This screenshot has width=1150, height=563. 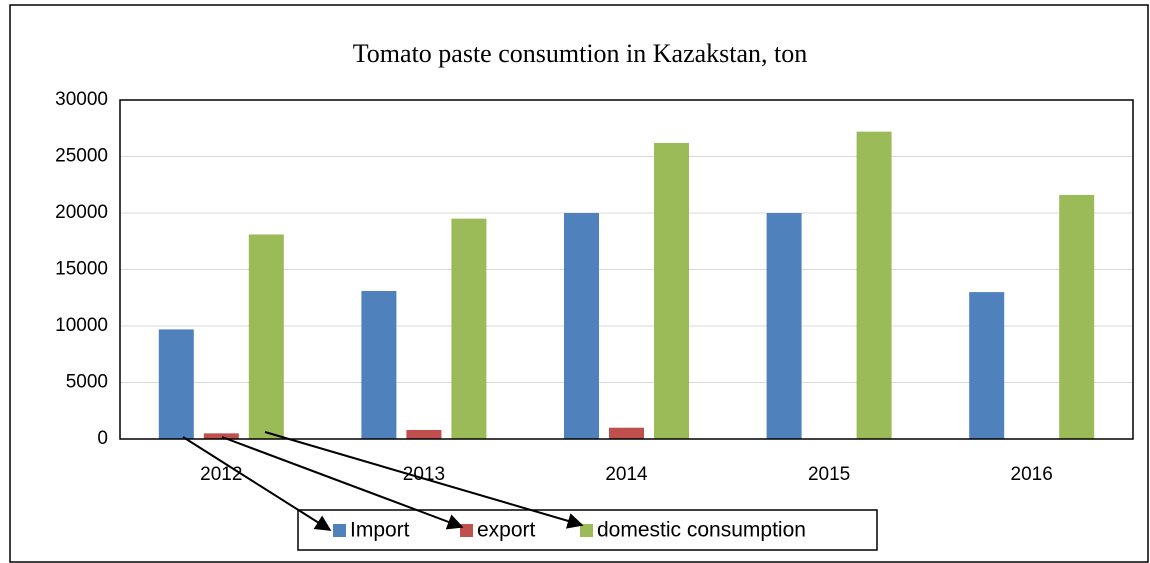 What do you see at coordinates (701, 530) in the screenshot?
I see `legend-label: domestic consumption` at bounding box center [701, 530].